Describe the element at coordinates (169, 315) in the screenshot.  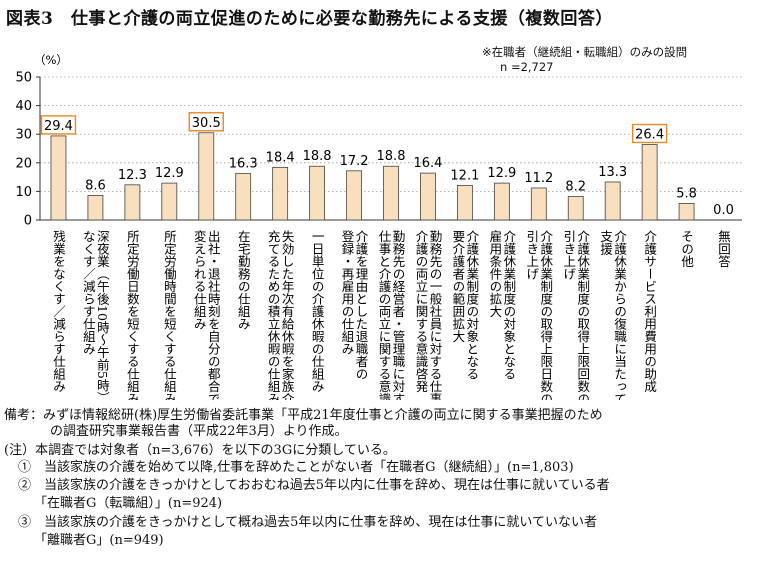
I see `category-label: 所定労働時間を短くする仕組み` at that location.